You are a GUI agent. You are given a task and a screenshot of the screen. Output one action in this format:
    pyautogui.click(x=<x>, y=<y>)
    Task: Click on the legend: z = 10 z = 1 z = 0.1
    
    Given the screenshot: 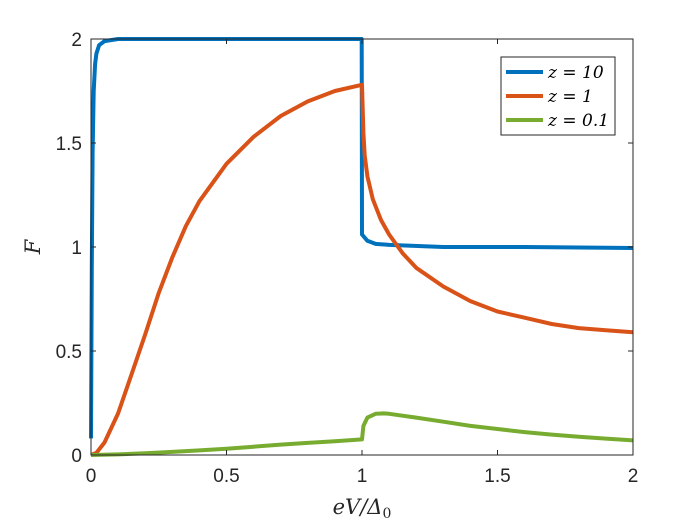 What is the action you would take?
    pyautogui.click(x=558, y=96)
    